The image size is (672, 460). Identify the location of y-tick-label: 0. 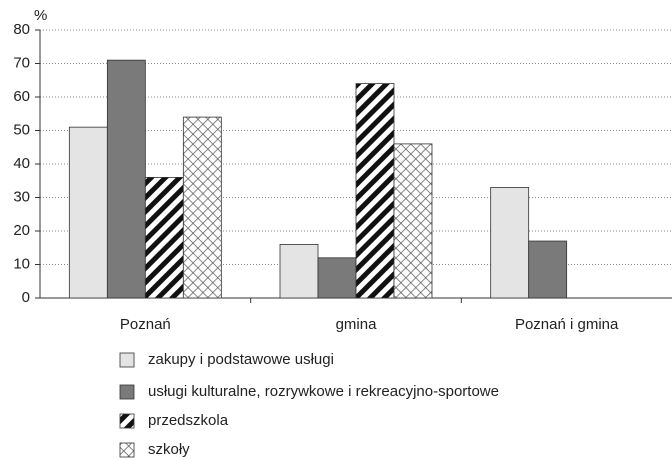
(26, 297).